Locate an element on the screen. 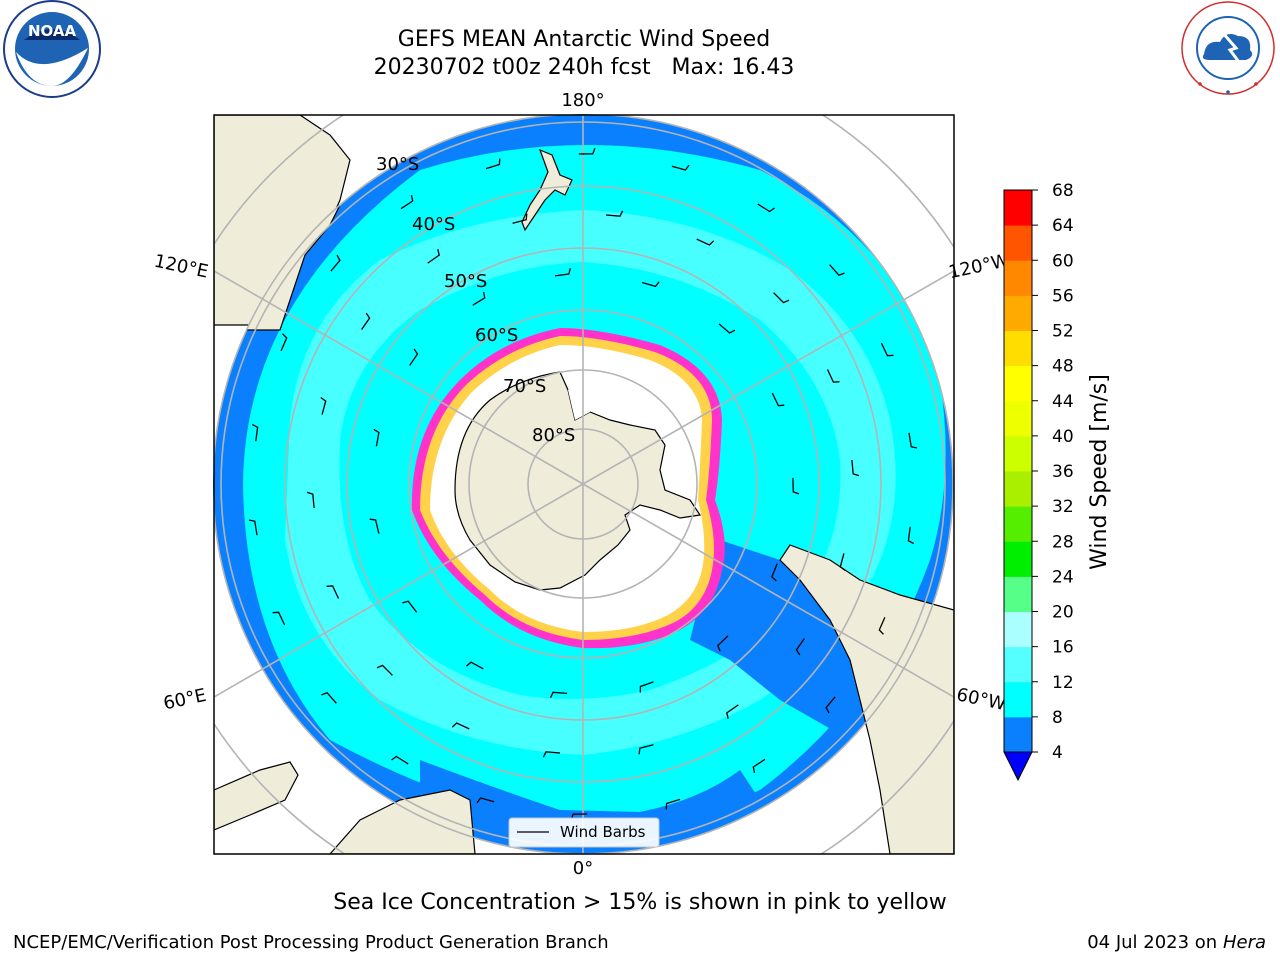 This screenshot has height=960, width=1280. colorbar-tick-label: 4 is located at coordinates (1057, 753).